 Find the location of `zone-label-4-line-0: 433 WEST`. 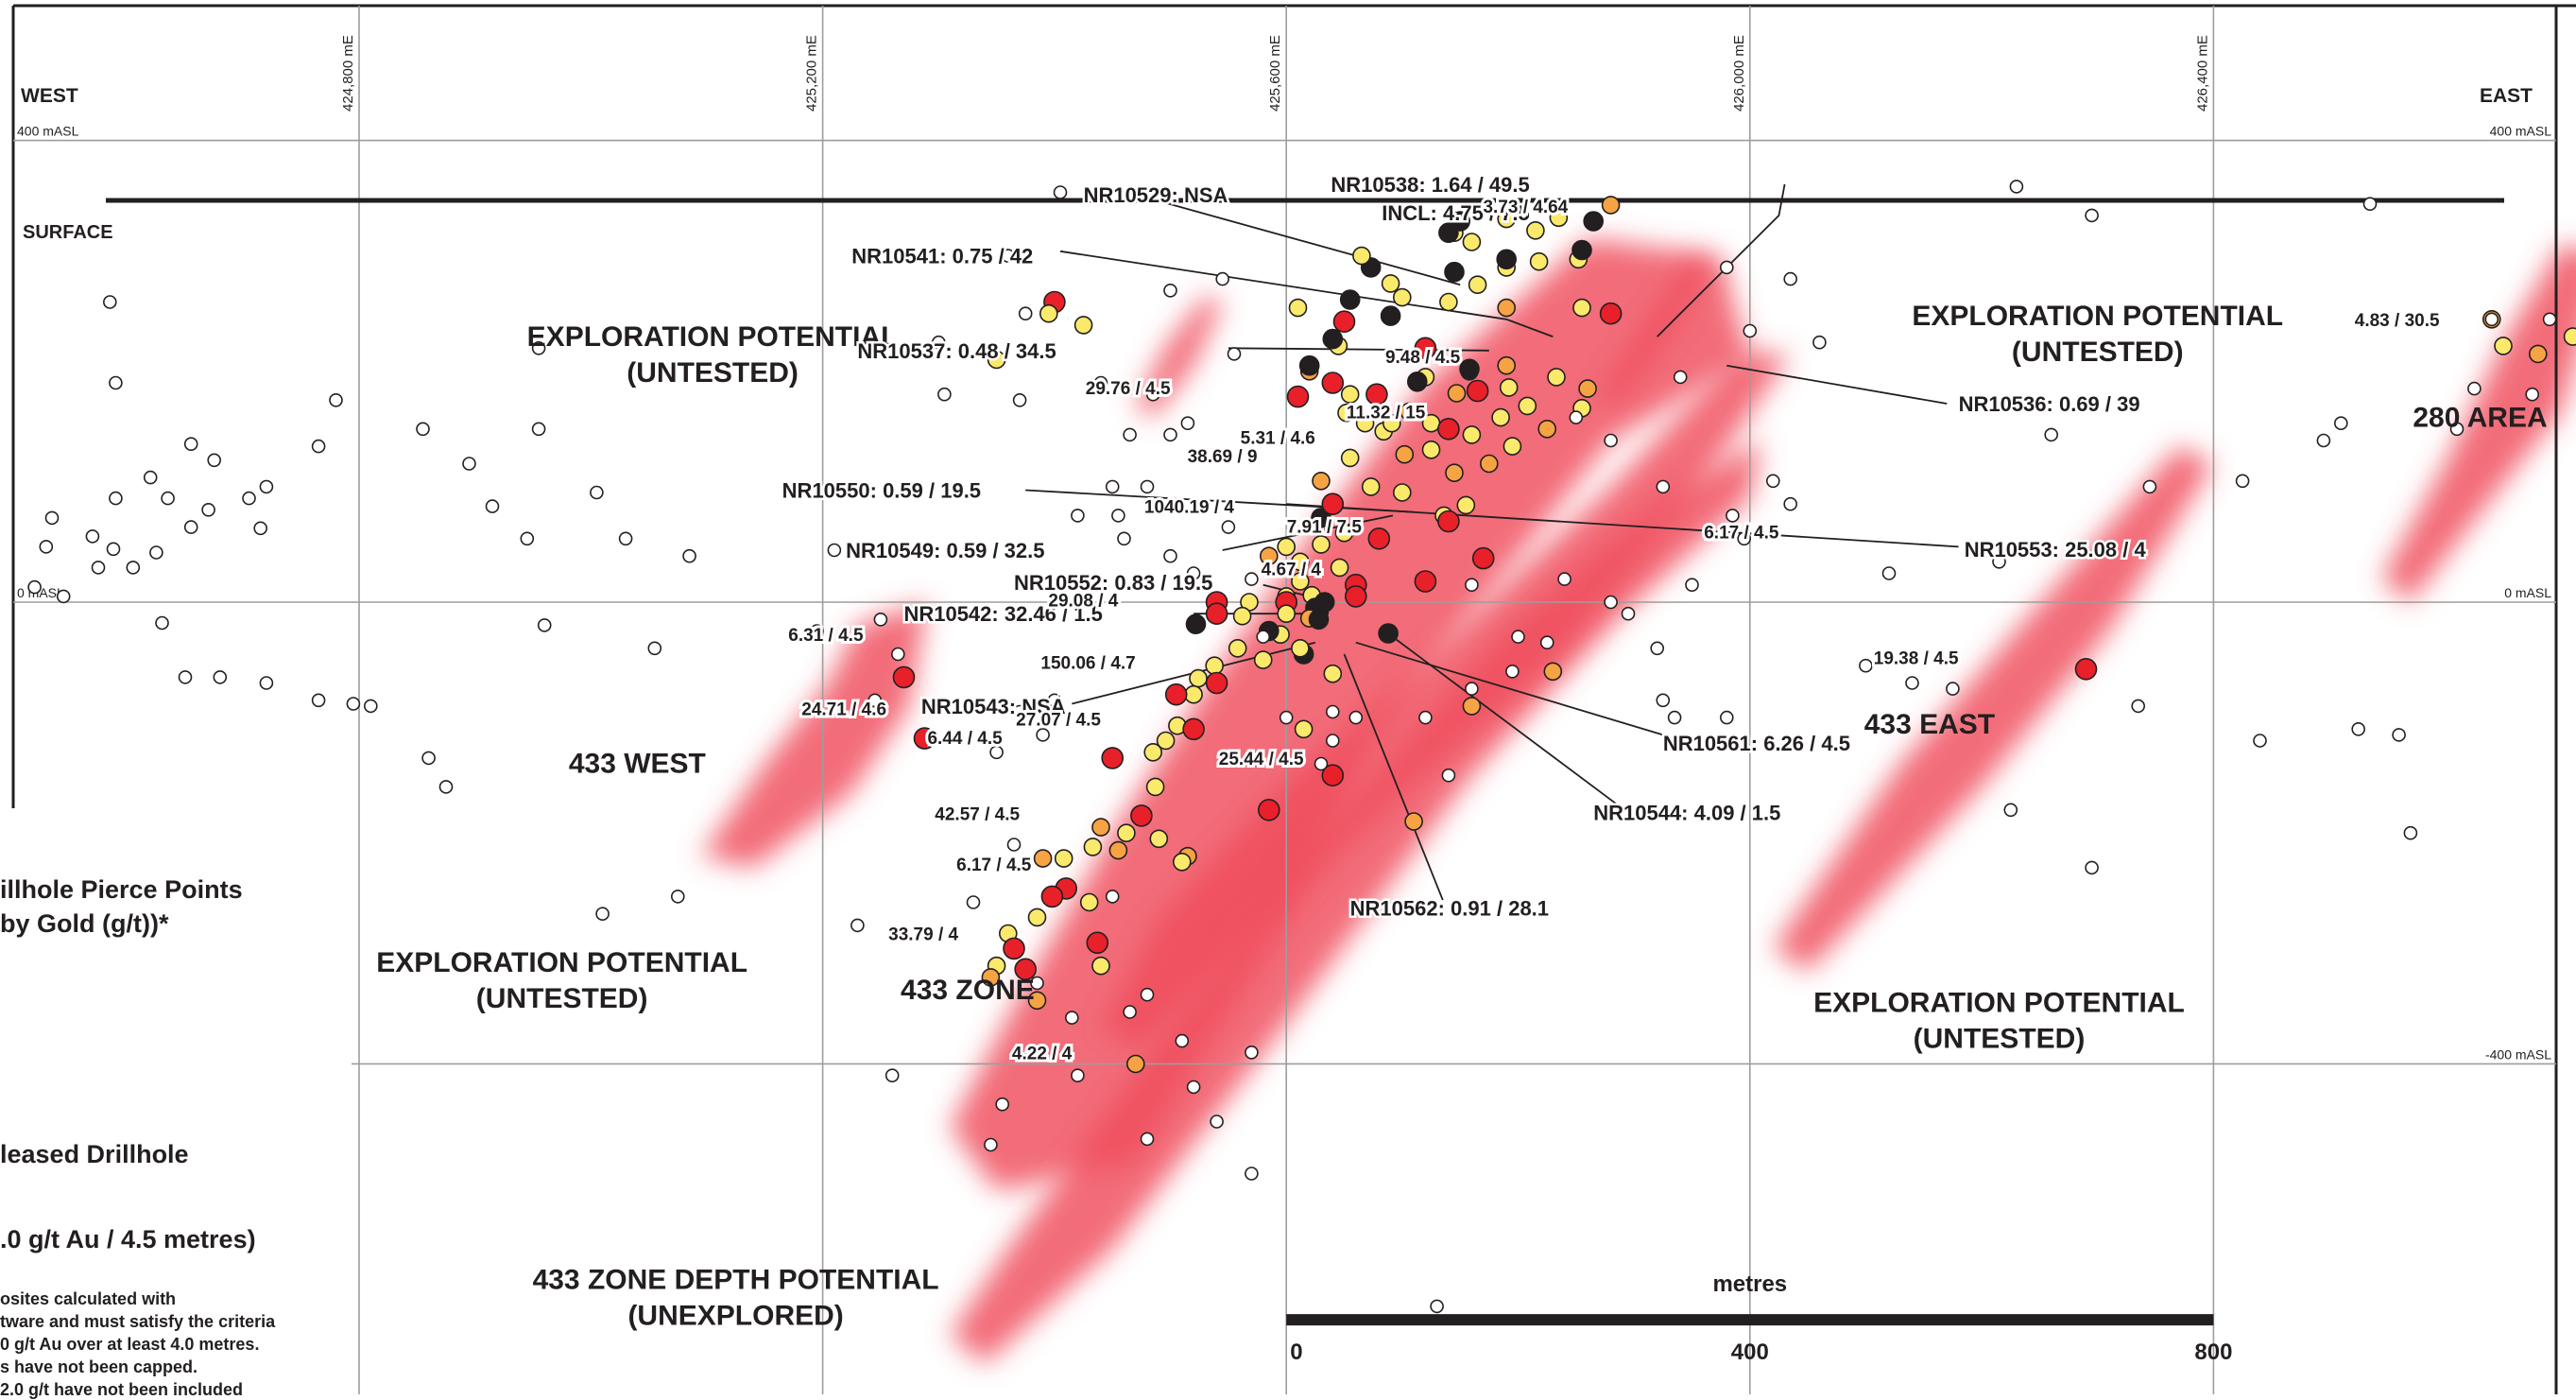

zone-label-4-line-0: 433 WEST is located at coordinates (637, 764).